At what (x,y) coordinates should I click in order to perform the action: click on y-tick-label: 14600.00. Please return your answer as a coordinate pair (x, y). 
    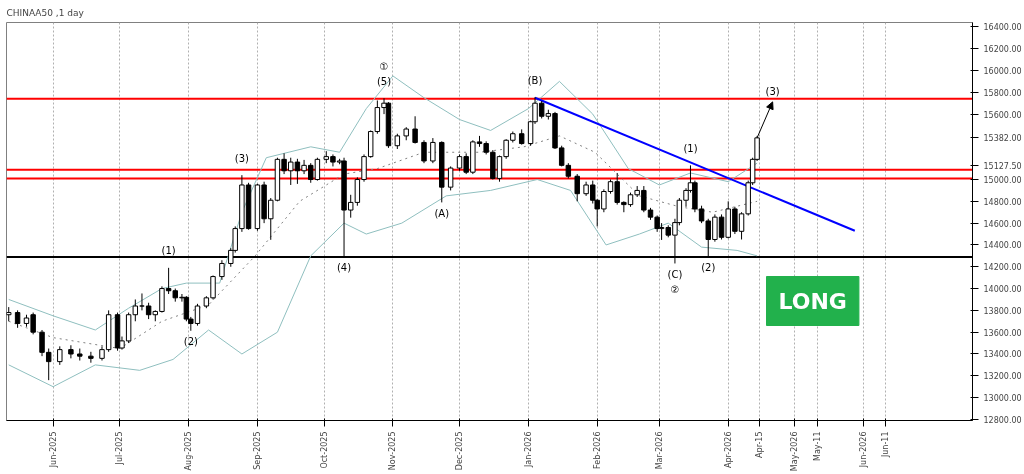
    Looking at the image, I should click on (1002, 224).